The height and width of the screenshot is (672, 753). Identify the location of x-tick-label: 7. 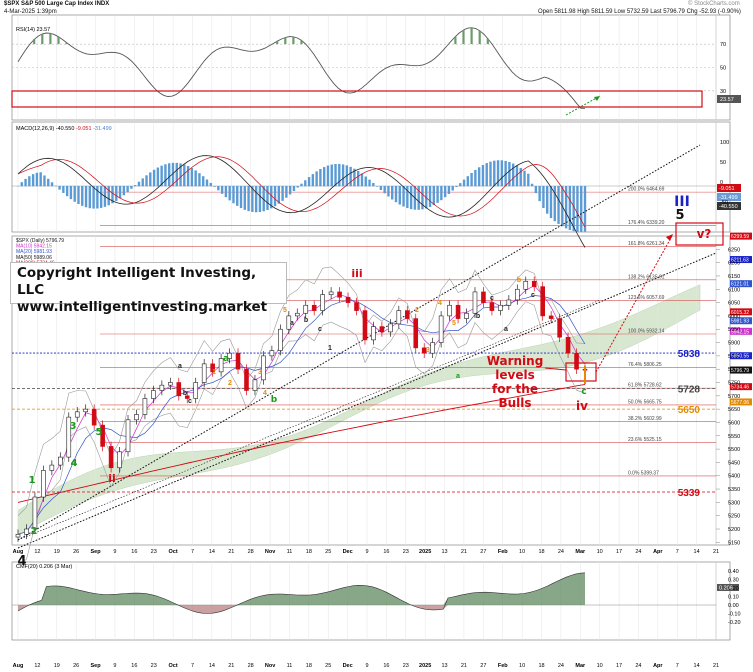
(677, 552).